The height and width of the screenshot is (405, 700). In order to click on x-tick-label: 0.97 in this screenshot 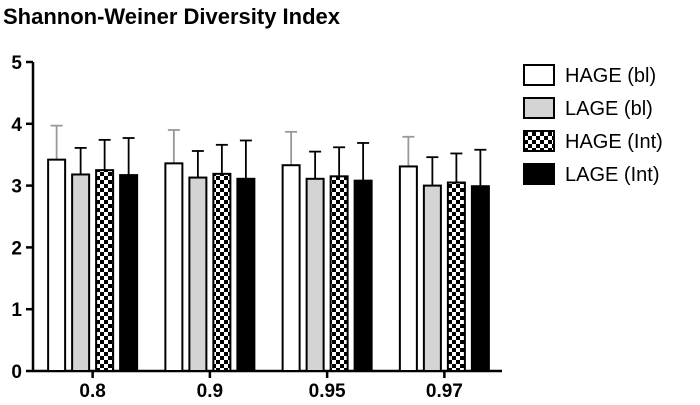, I will do `click(444, 391)`.